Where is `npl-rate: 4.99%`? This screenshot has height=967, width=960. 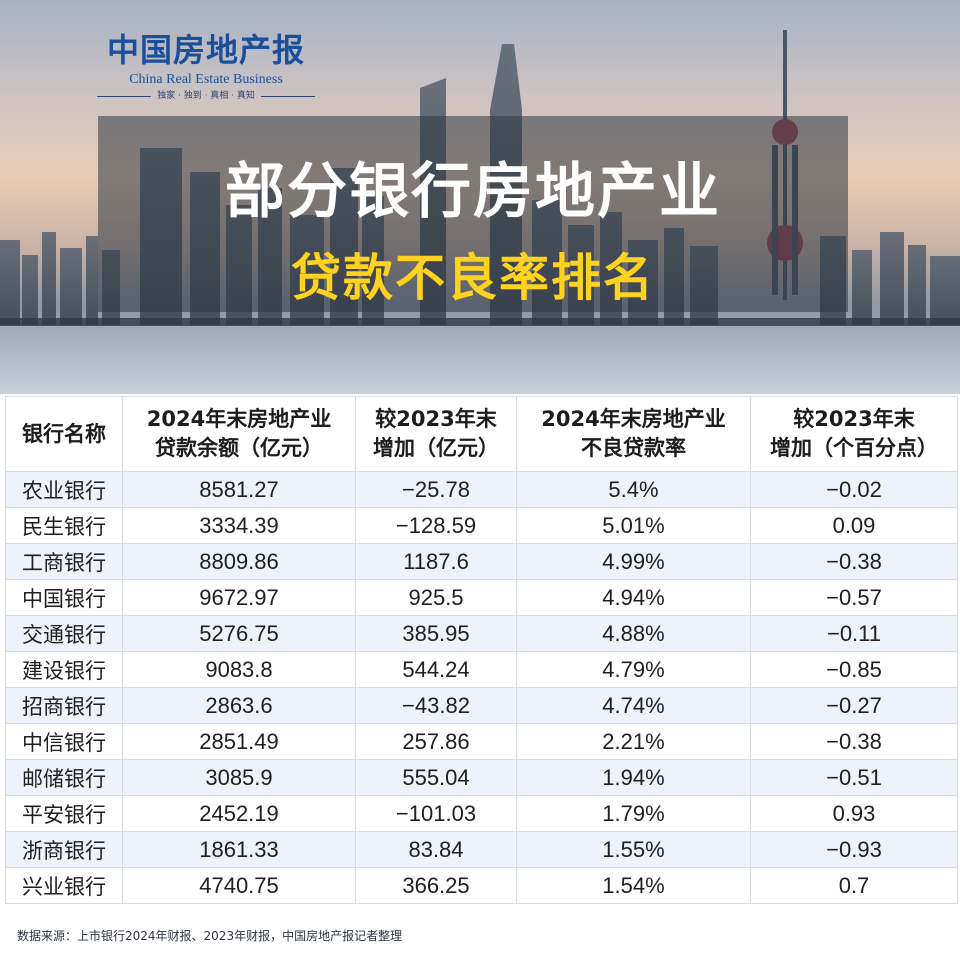 npl-rate: 4.99% is located at coordinates (633, 561).